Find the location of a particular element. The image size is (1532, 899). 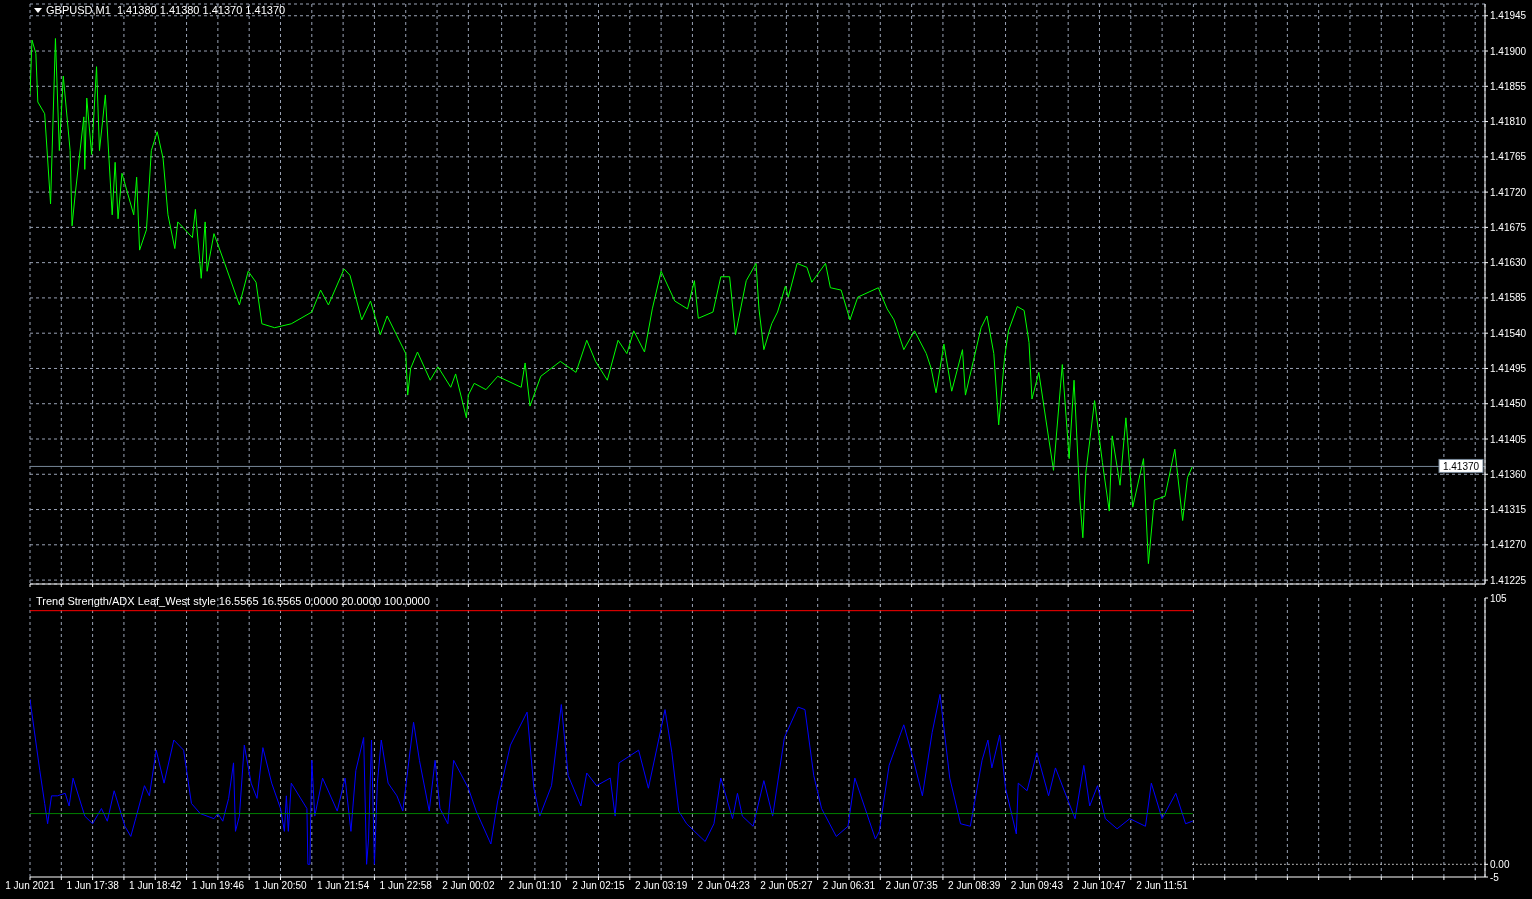

y-tick-label: 1.41315 is located at coordinates (1508, 510).